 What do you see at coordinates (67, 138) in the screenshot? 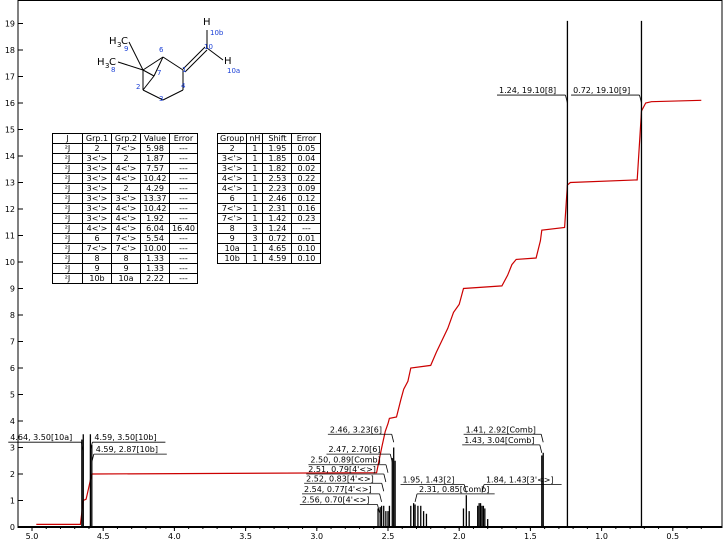
I see `column-header: J` at bounding box center [67, 138].